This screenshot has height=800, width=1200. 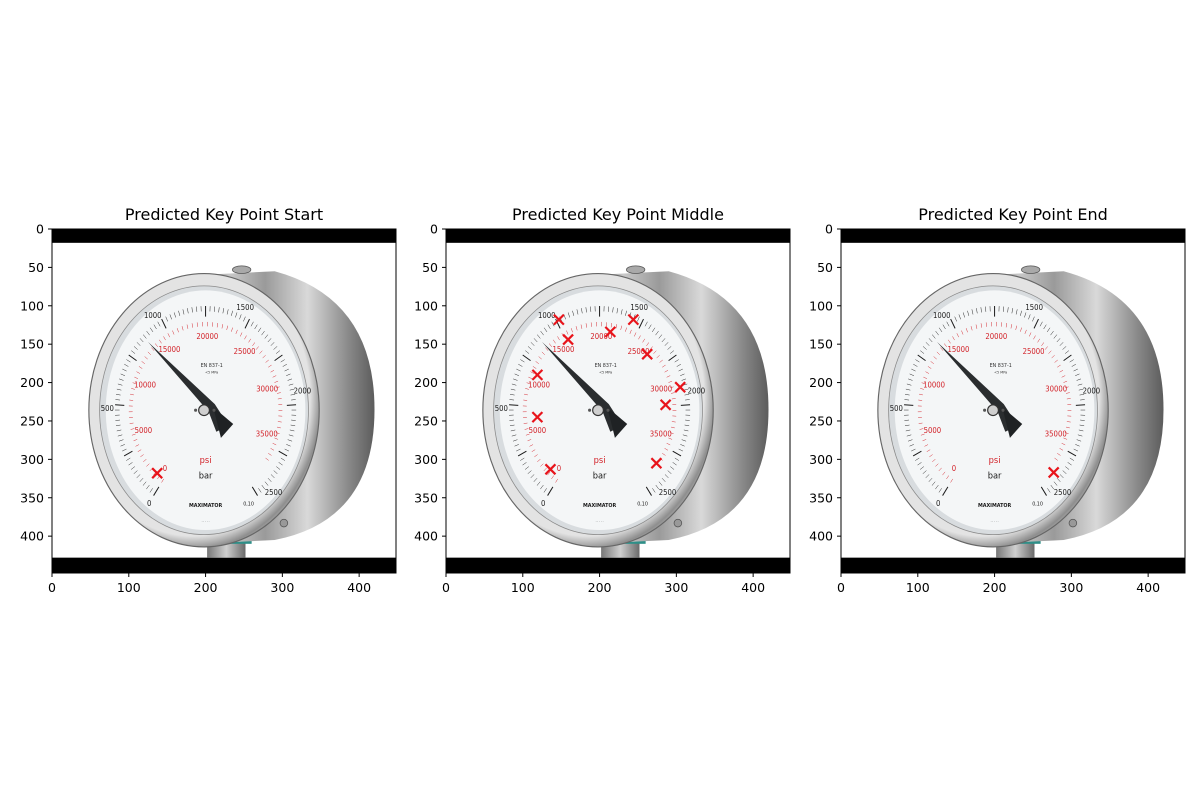 I want to click on panel-title: Predicted Key Point End, so click(x=1013, y=214).